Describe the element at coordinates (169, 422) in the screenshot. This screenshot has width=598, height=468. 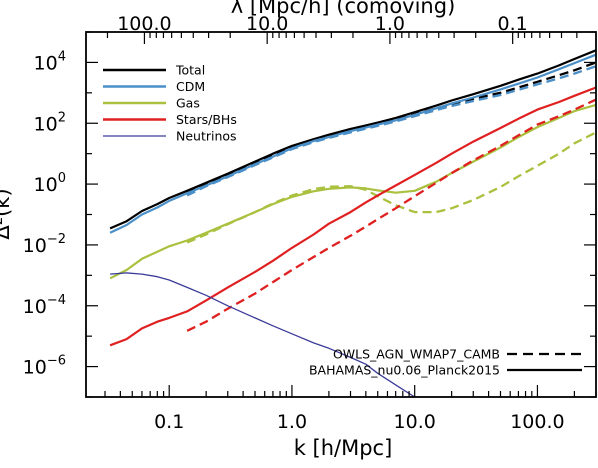
I see `x-tick-label: 0.1` at that location.